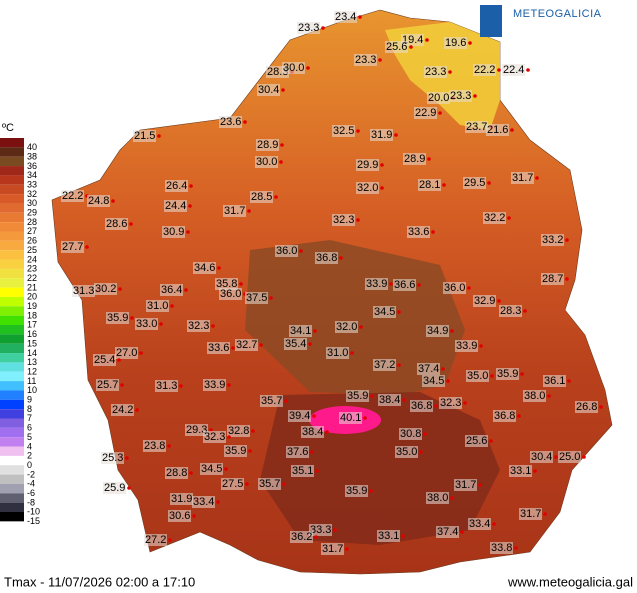 The image size is (637, 593). What do you see at coordinates (435, 72) in the screenshot?
I see `temperature-reading: 23.3` at bounding box center [435, 72].